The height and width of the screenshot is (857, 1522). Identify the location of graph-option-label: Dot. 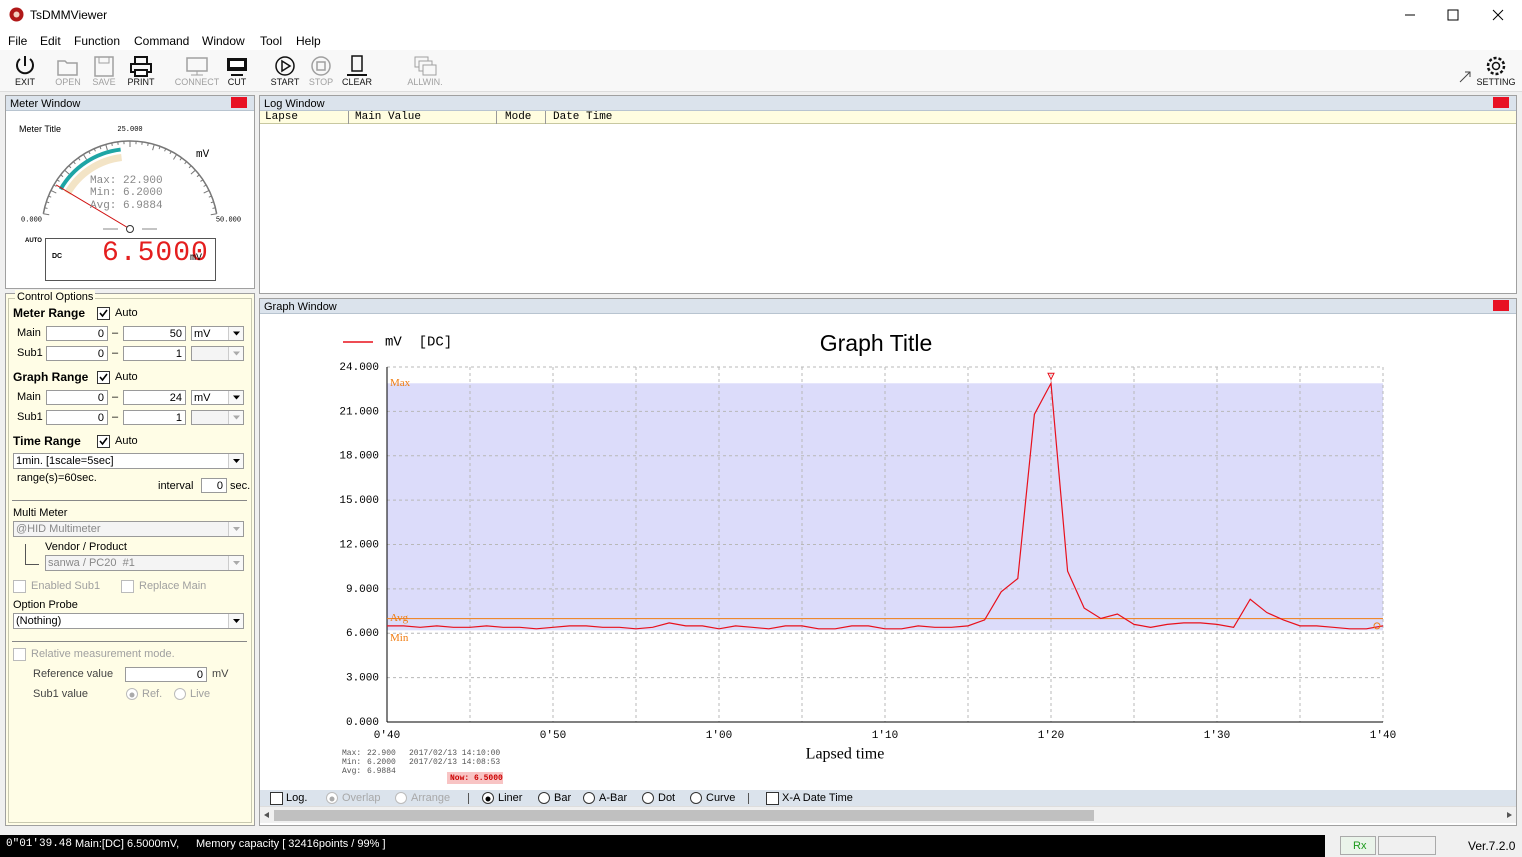
(667, 798).